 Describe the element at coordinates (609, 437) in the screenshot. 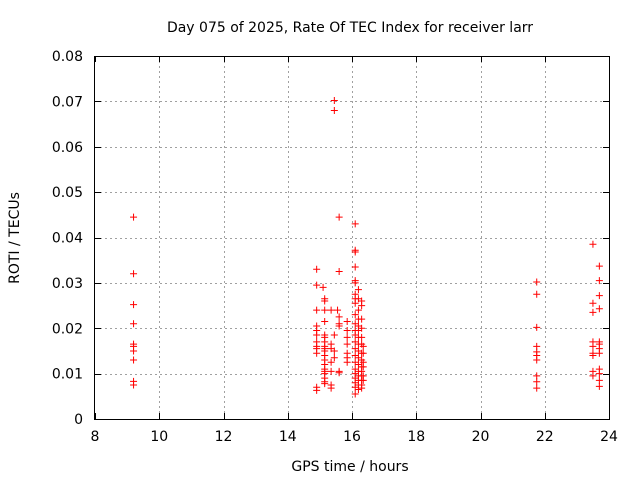

I see `x-tick-label: 24` at that location.